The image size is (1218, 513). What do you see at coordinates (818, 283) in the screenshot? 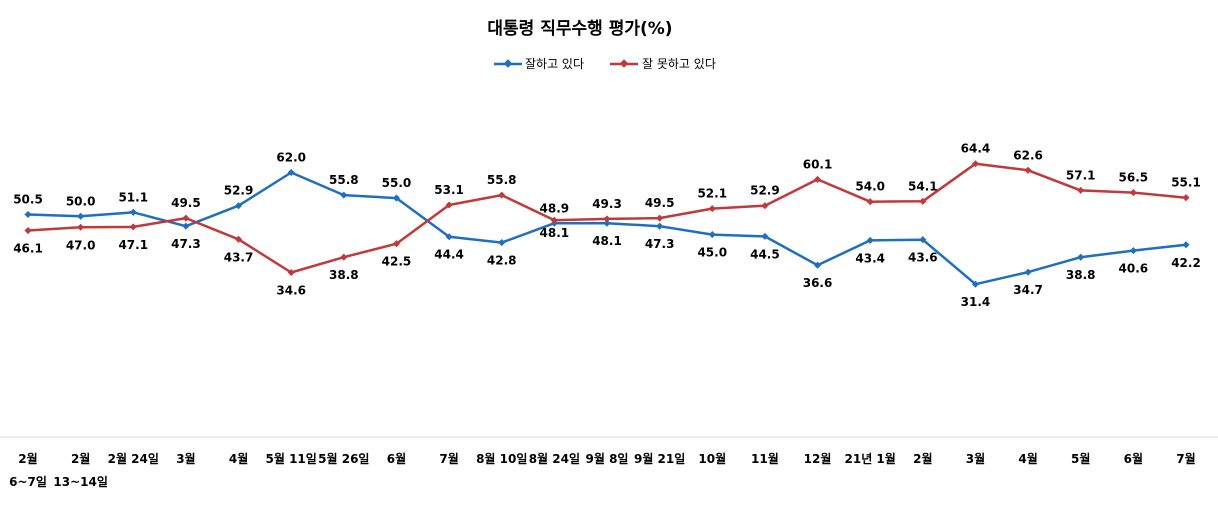
I see `data-label: 36.6` at bounding box center [818, 283].